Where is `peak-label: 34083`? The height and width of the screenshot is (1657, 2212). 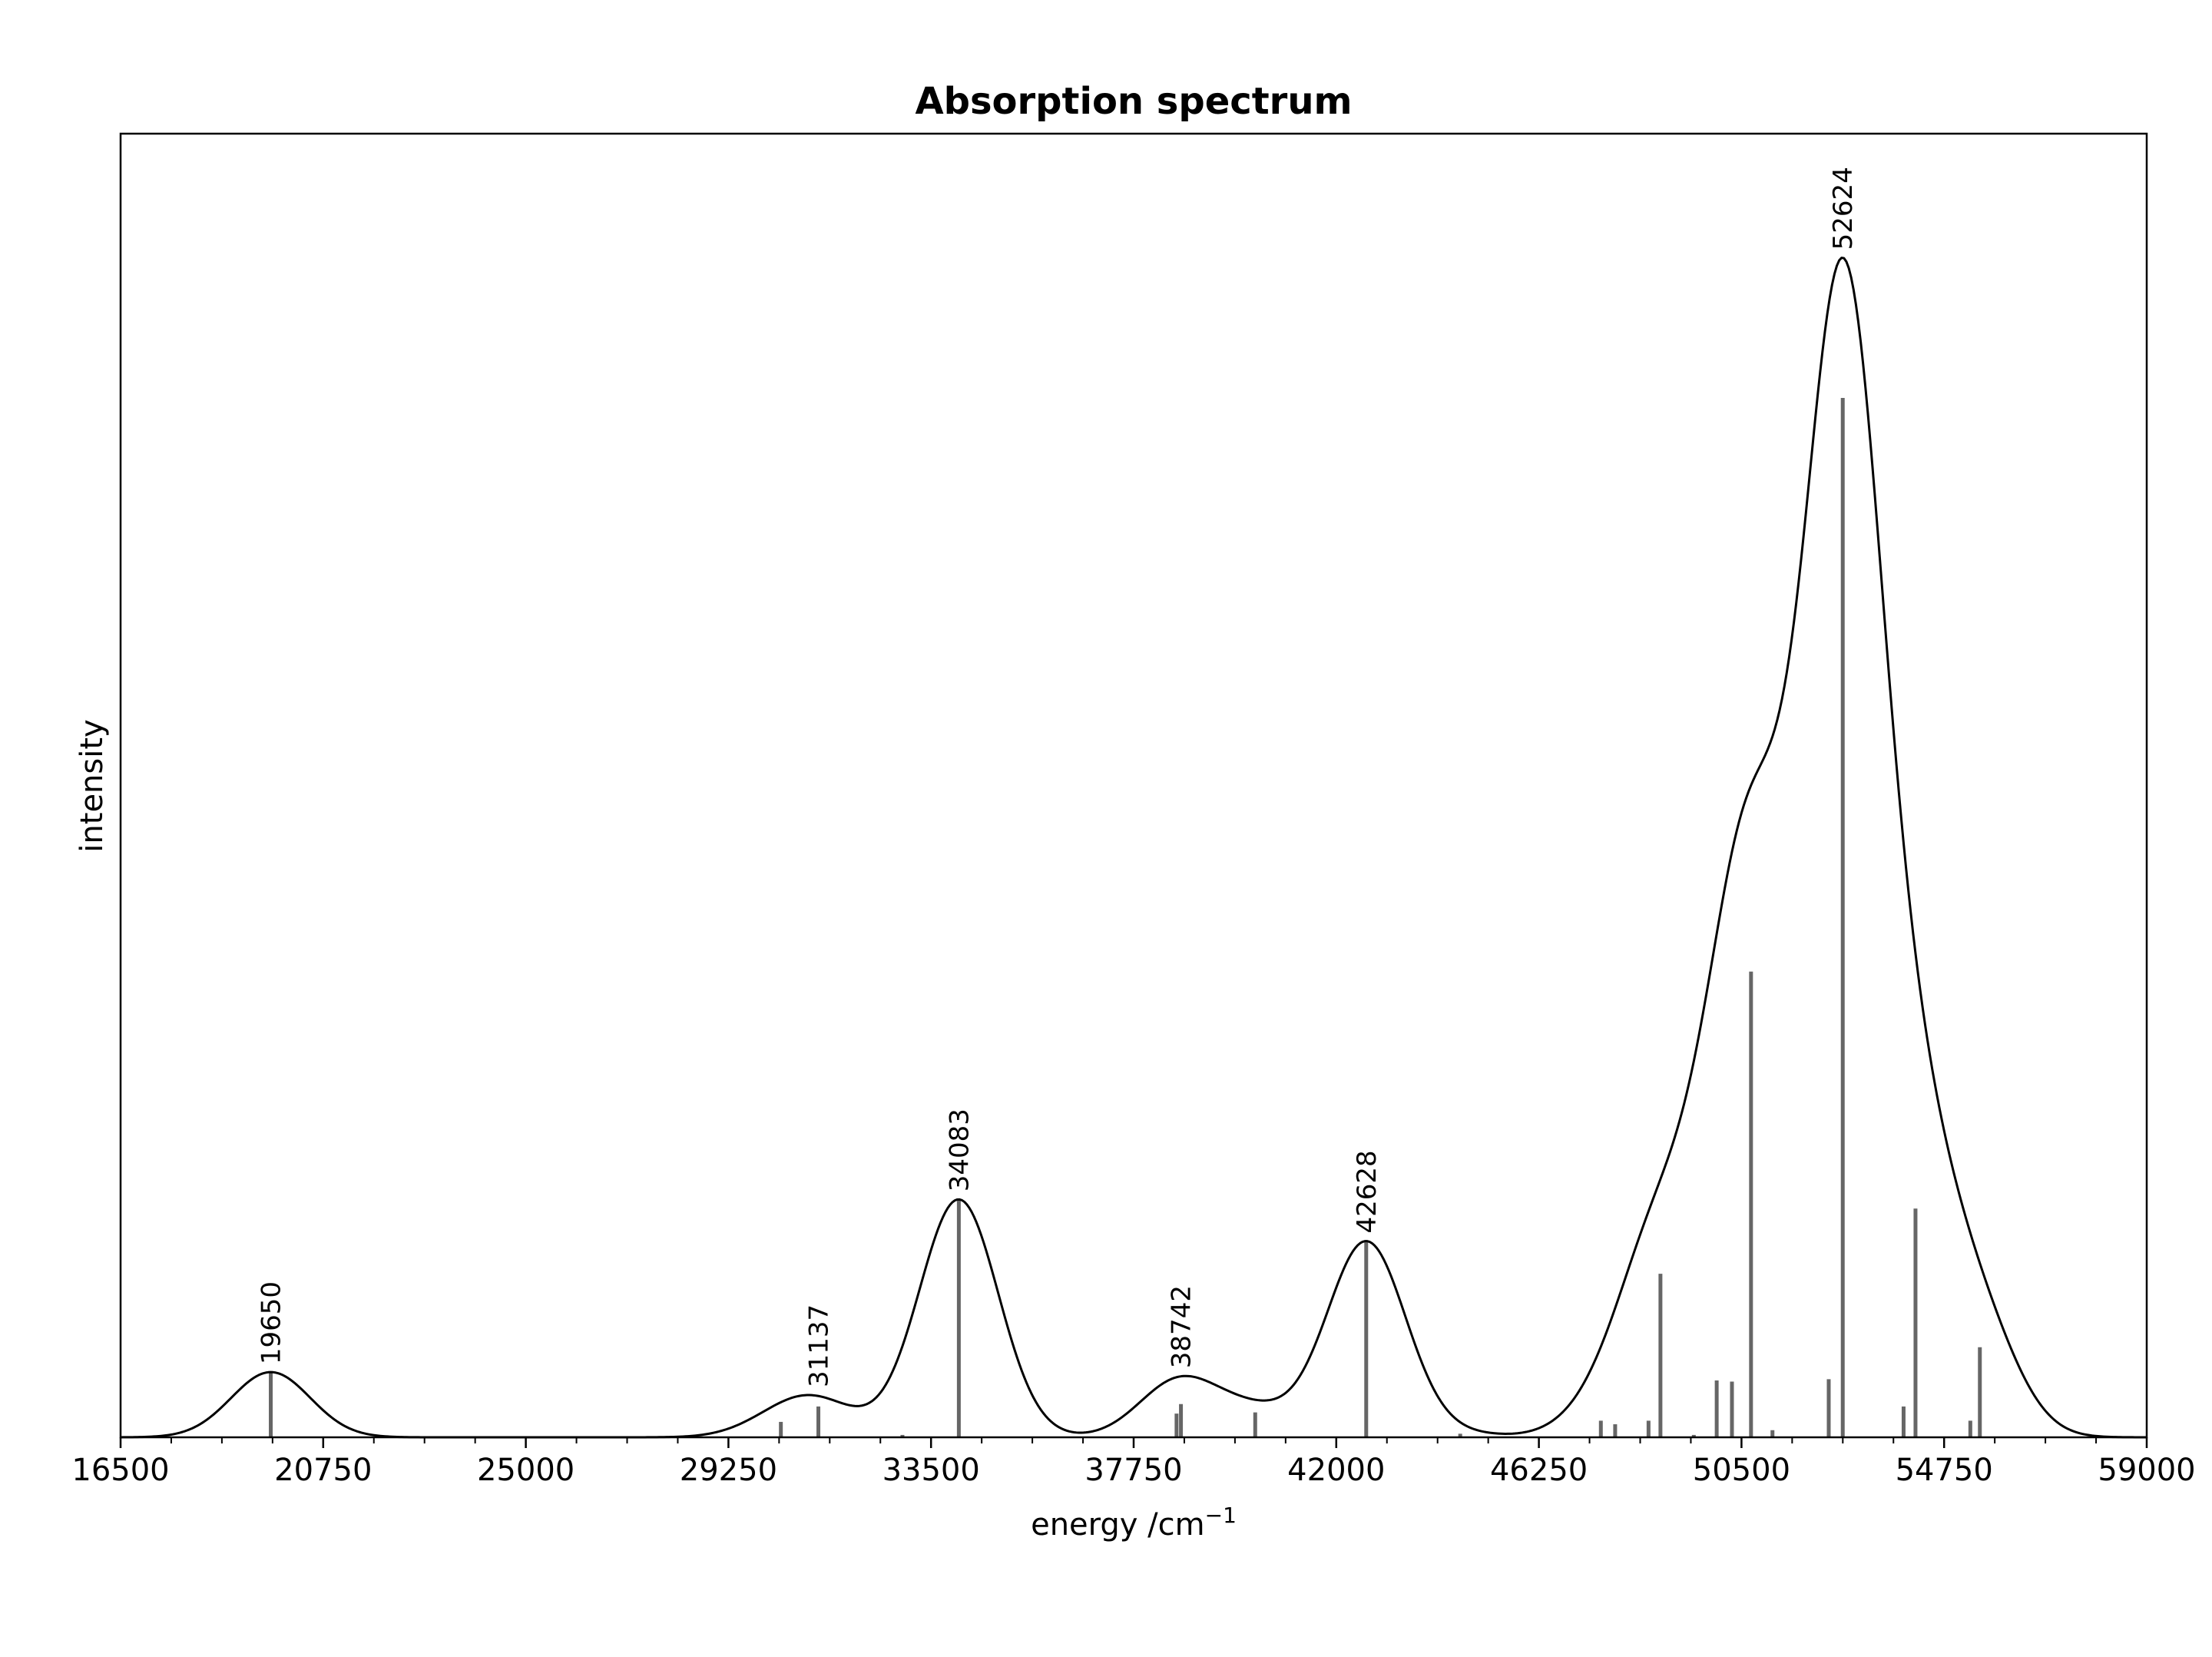 peak-label: 34083 is located at coordinates (959, 1150).